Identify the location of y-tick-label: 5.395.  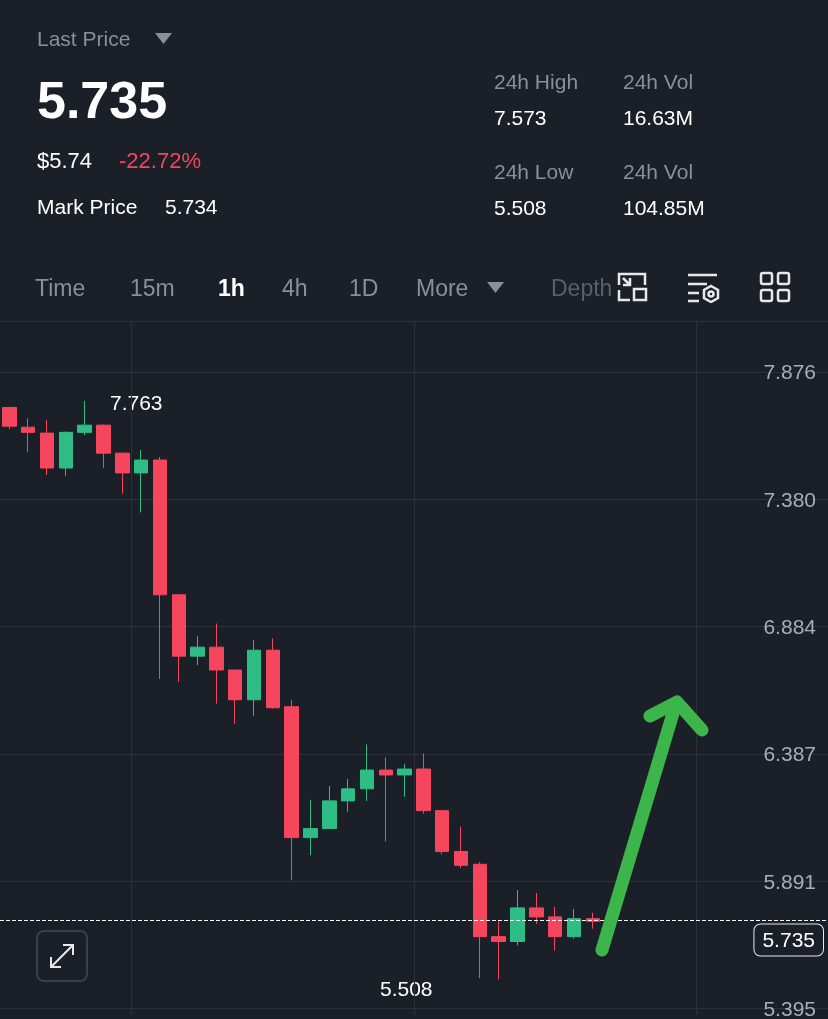
(789, 1008).